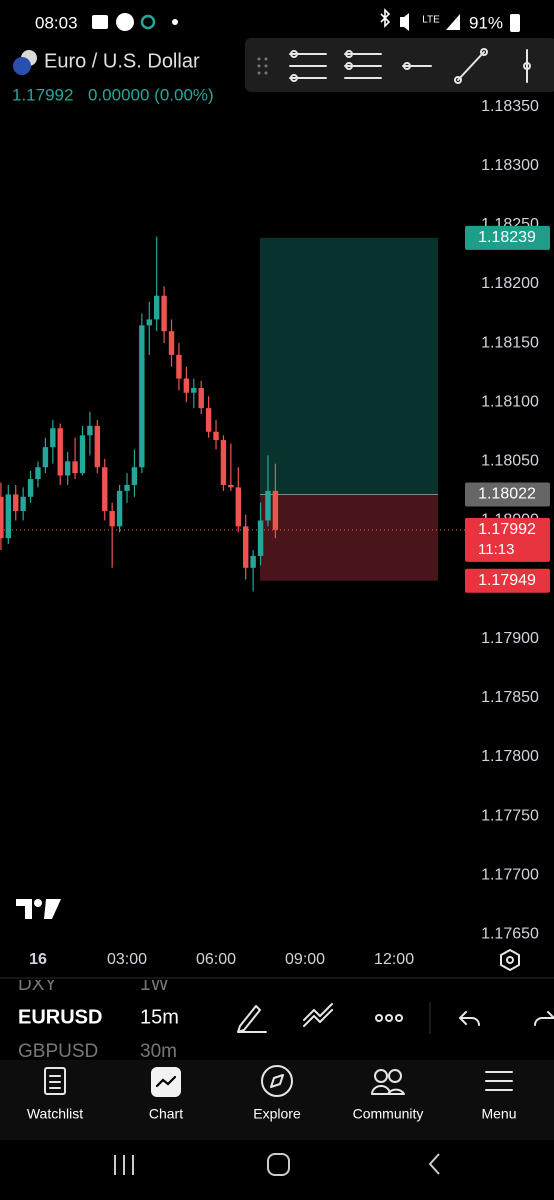 This screenshot has width=554, height=1200. Describe the element at coordinates (498, 1114) in the screenshot. I see `nav-label: Menu` at that location.